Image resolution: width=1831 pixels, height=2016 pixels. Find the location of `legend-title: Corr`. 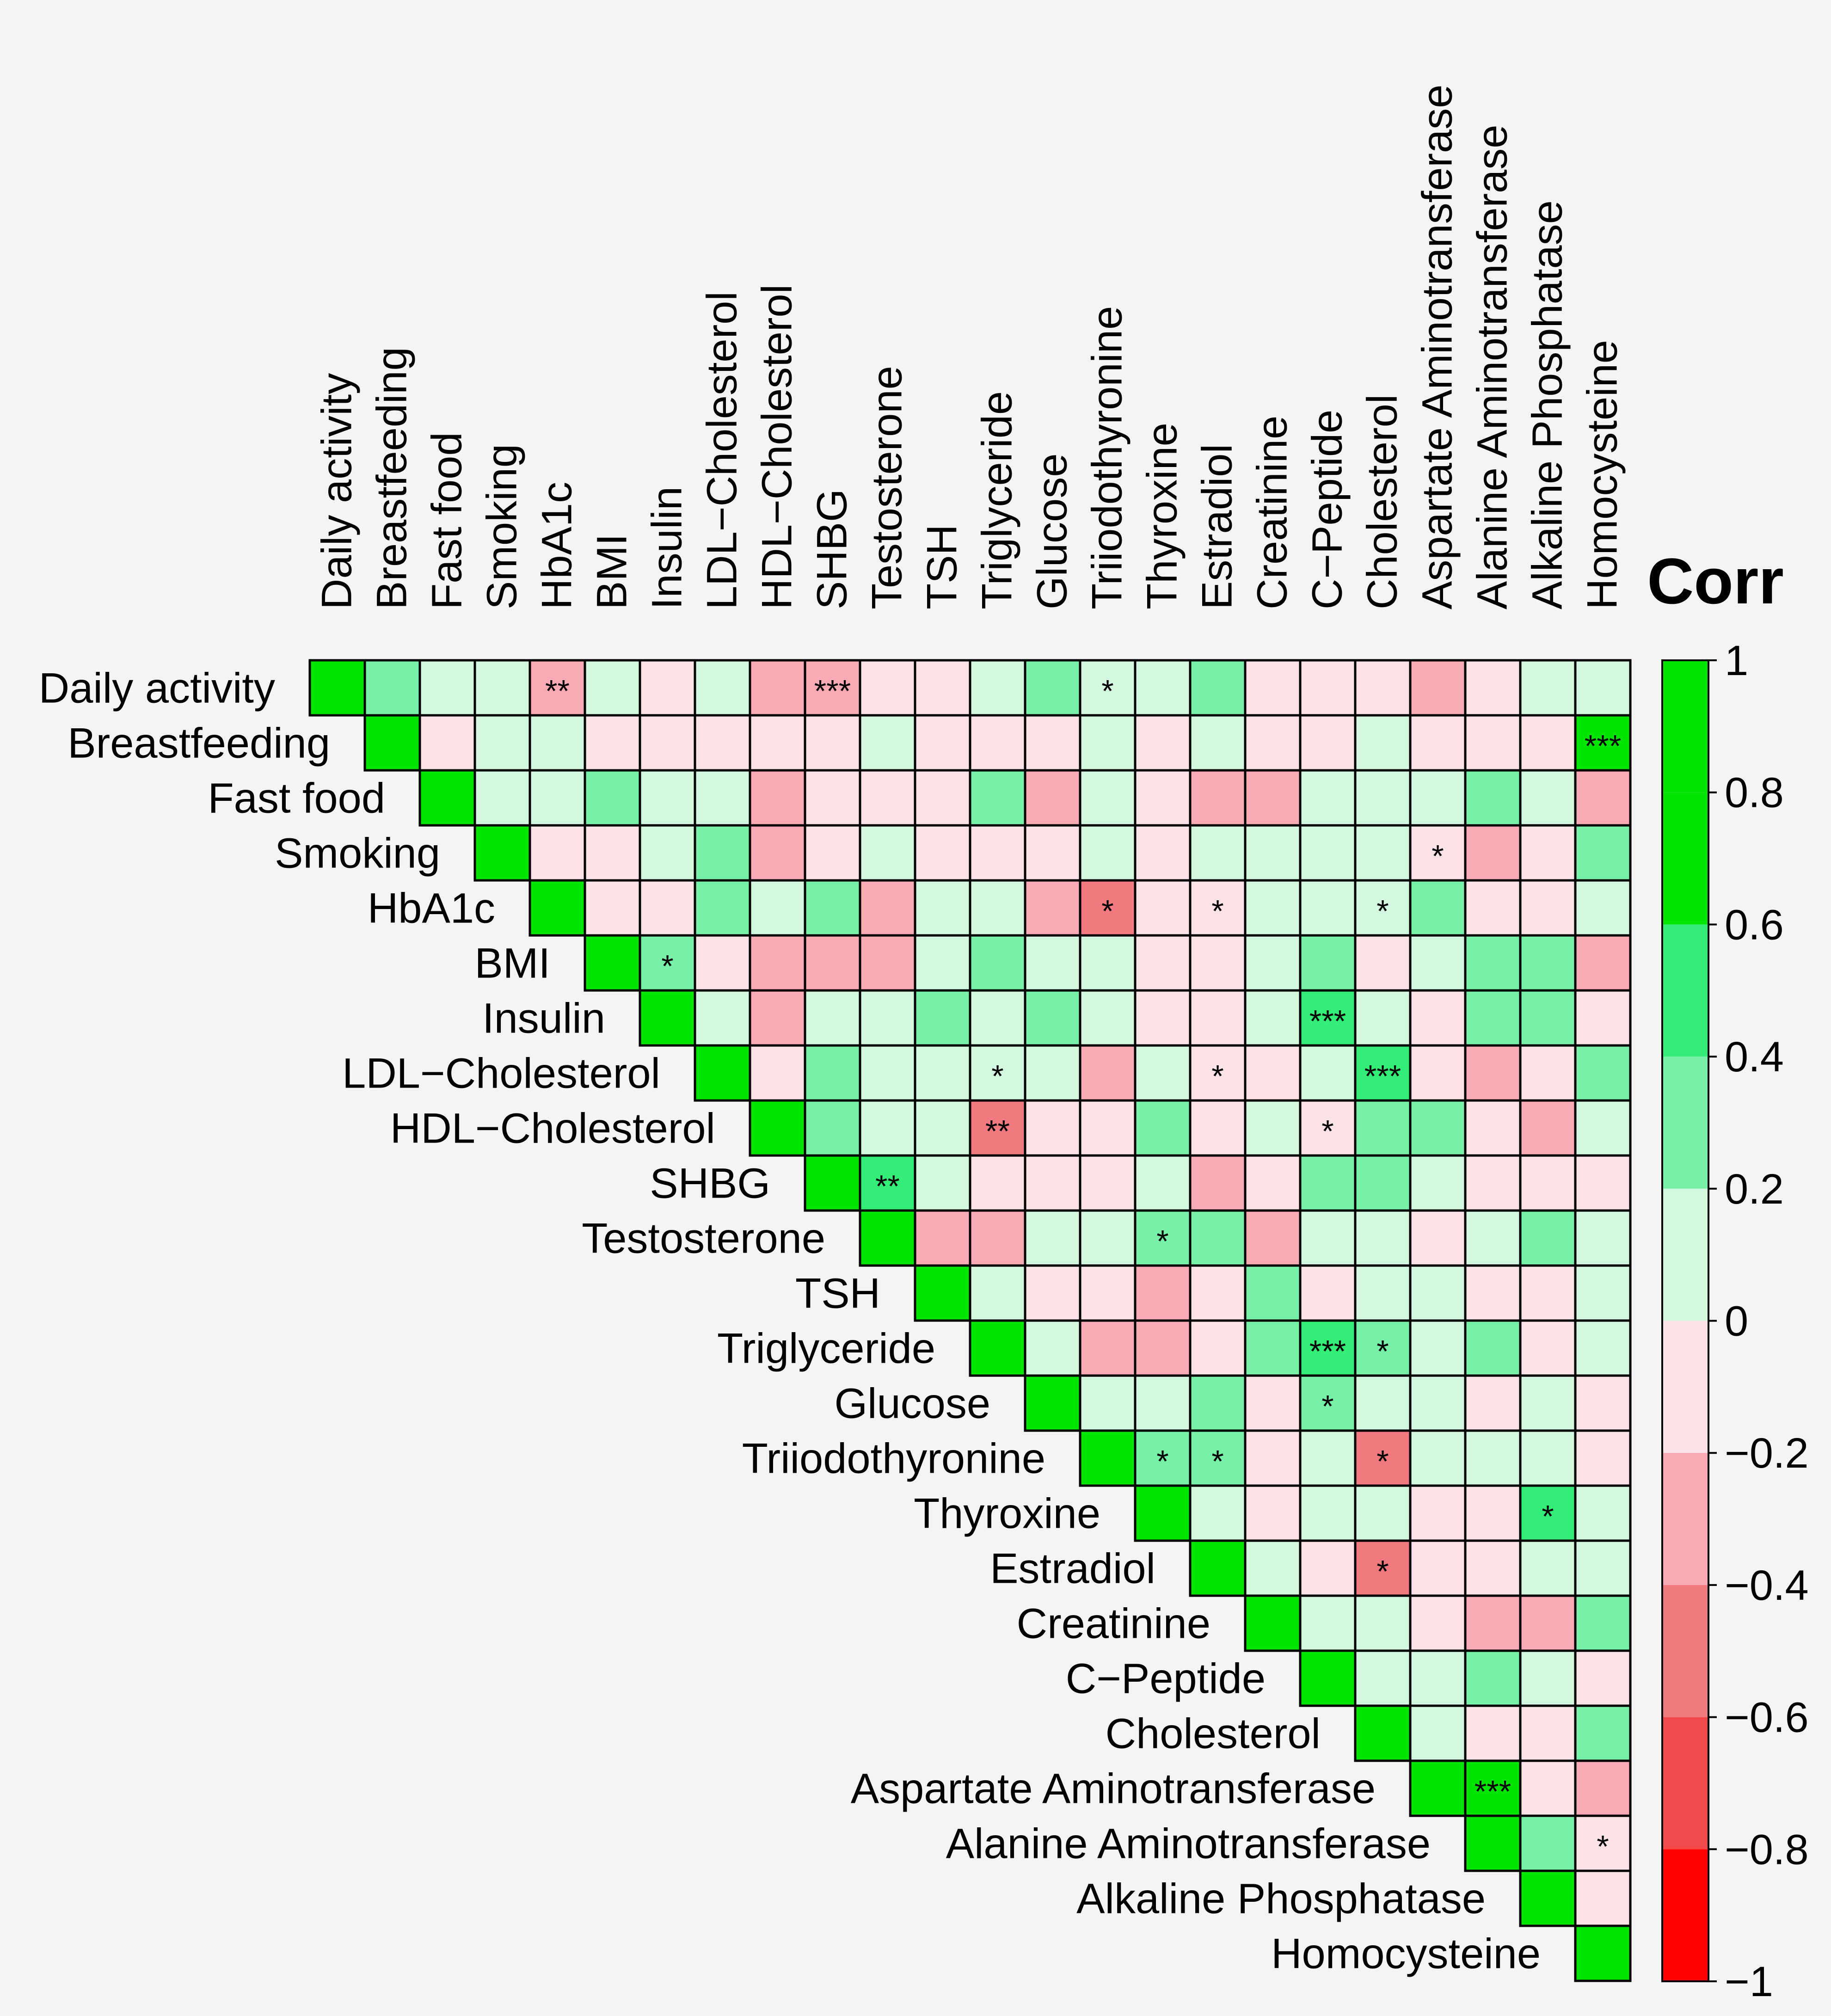

legend-title: Corr is located at coordinates (1715, 581).